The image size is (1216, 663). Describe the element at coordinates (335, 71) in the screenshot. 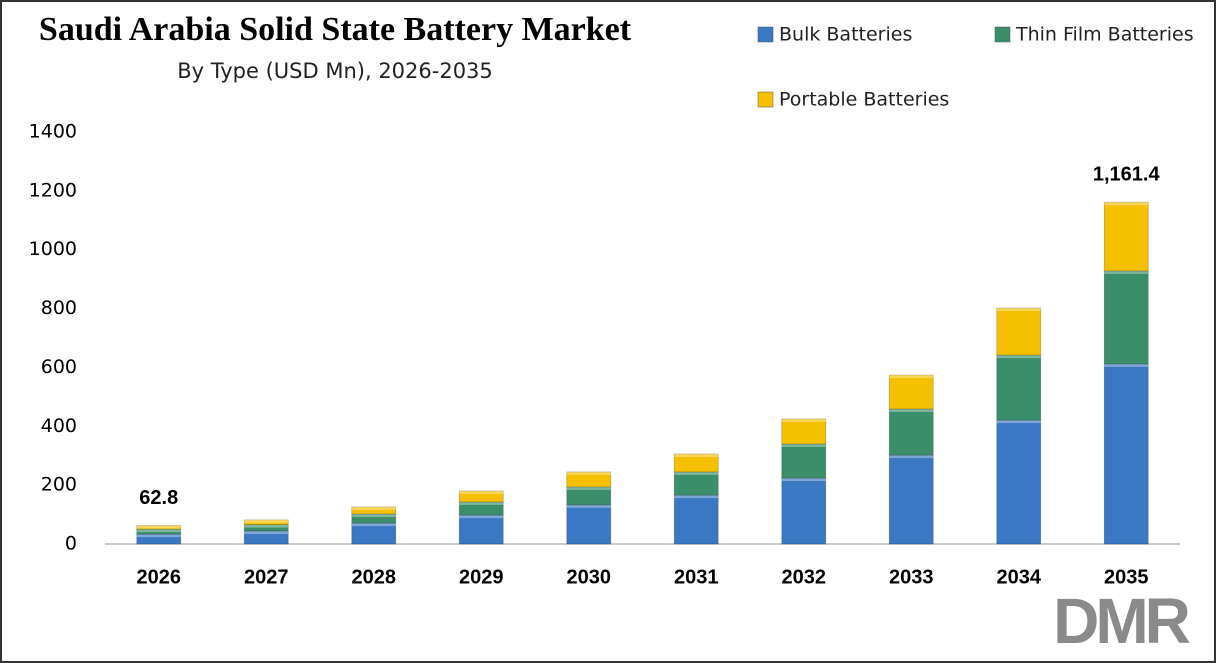

I see `chart-subtitle: By Type (USD Mn), 2026-2035` at that location.